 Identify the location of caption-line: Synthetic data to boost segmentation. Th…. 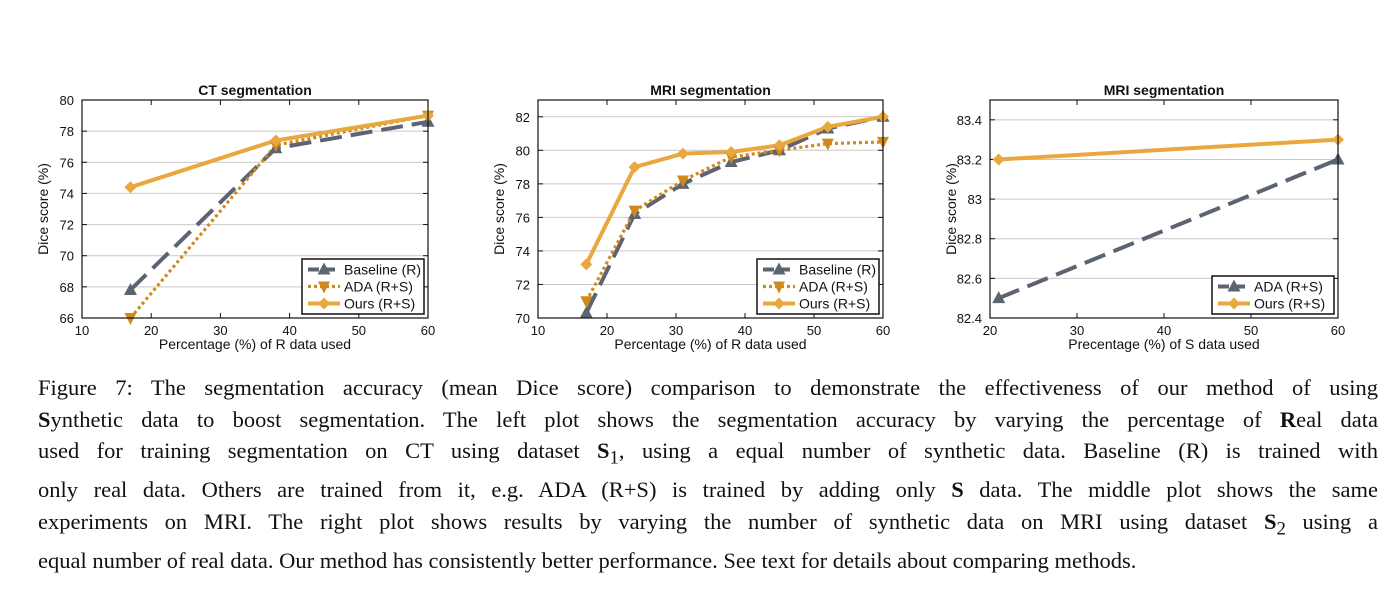
(708, 420).